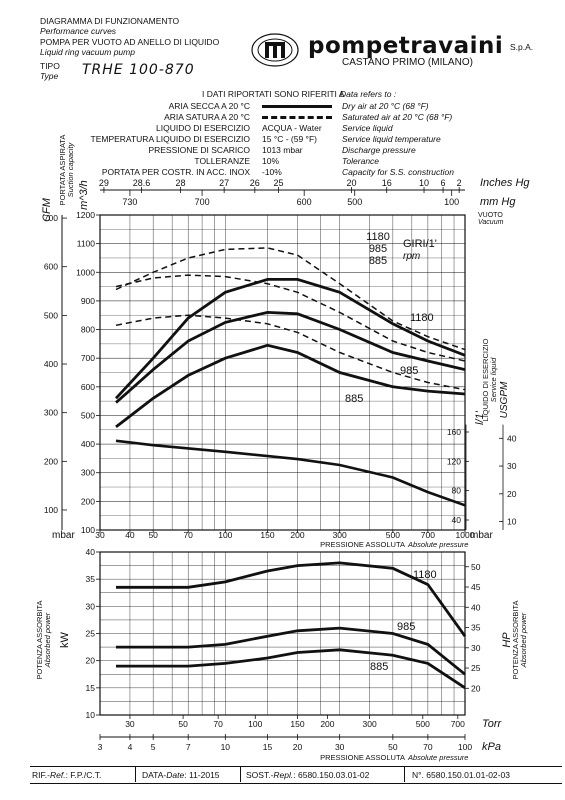 Image resolution: width=565 pixels, height=800 pixels. Describe the element at coordinates (480, 417) in the screenshot. I see `service-liquid-unit-l: l/1'` at that location.